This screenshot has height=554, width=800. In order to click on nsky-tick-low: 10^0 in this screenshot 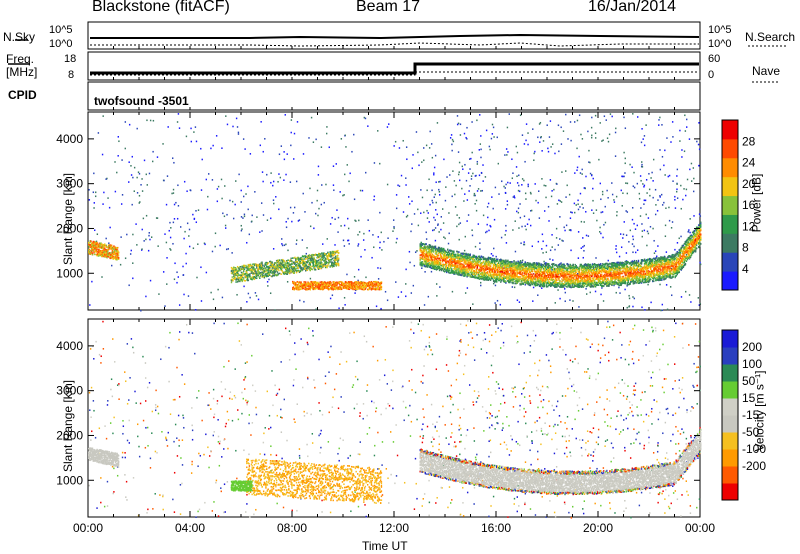, I will do `click(61, 44)`.